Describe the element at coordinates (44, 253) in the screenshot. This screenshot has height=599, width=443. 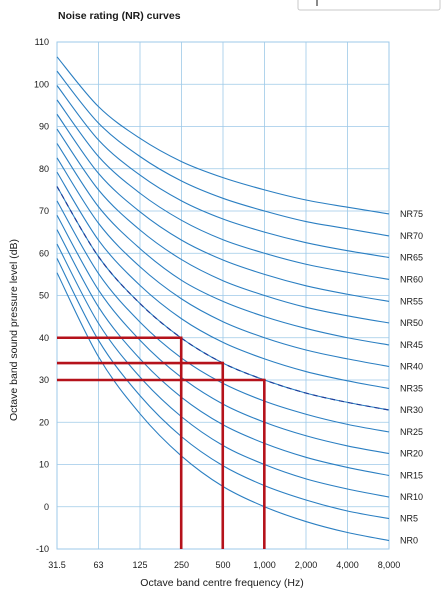
I see `y-tick-label: 60` at that location.